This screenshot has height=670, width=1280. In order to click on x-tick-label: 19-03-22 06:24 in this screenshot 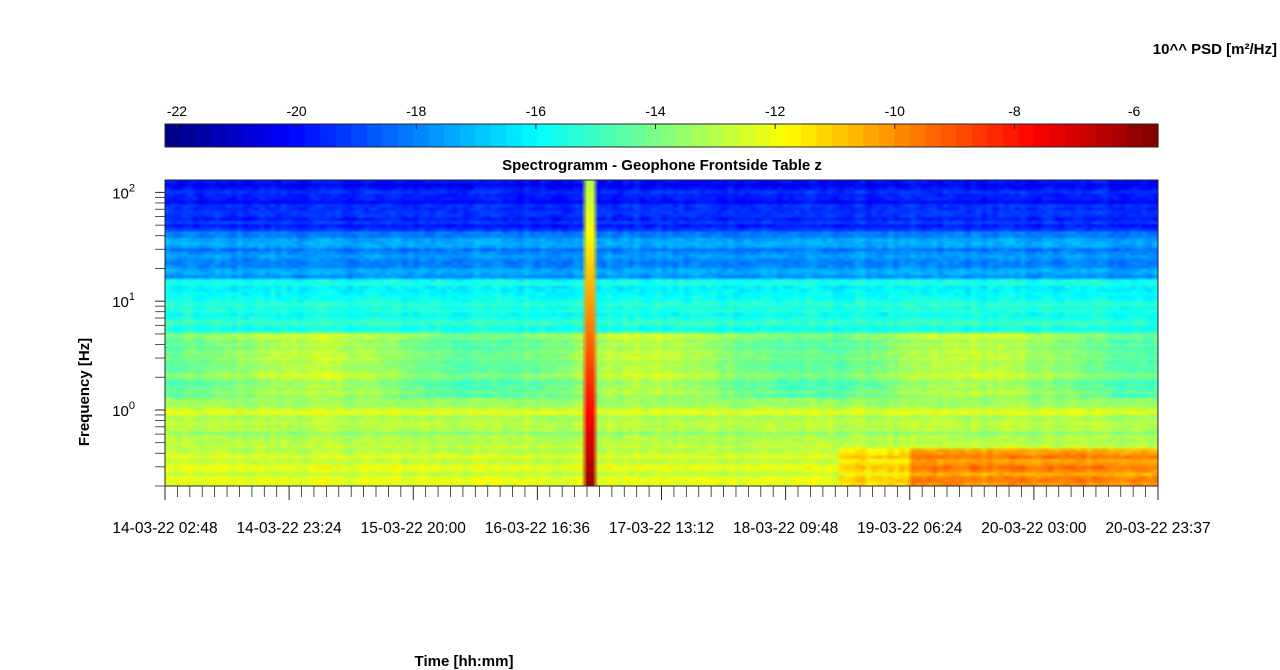, I will do `click(910, 528)`.